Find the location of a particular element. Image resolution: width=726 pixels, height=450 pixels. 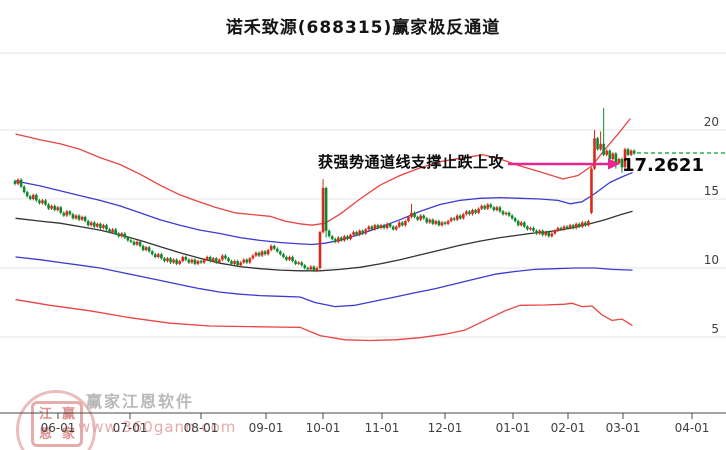

x-tick-label: 04-01 is located at coordinates (692, 428).